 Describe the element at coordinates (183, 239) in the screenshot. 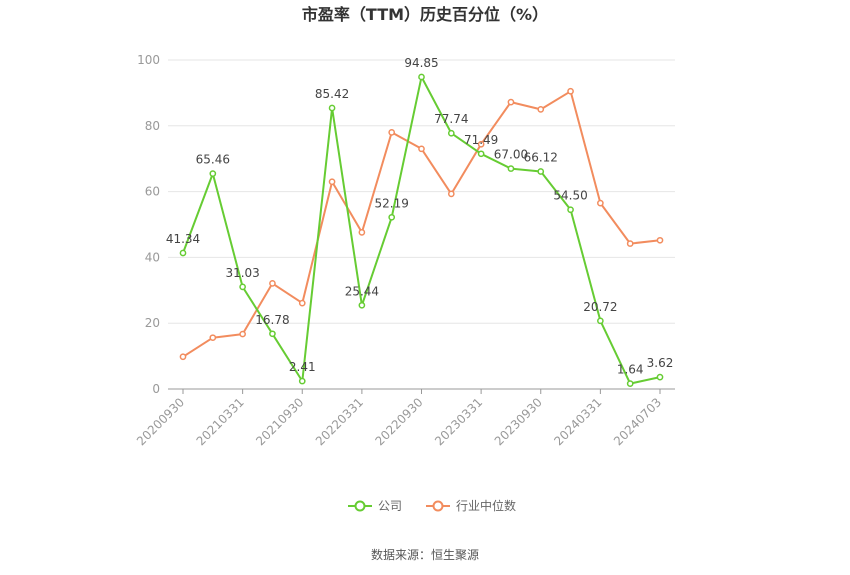

I see `data-label: 41.34` at that location.